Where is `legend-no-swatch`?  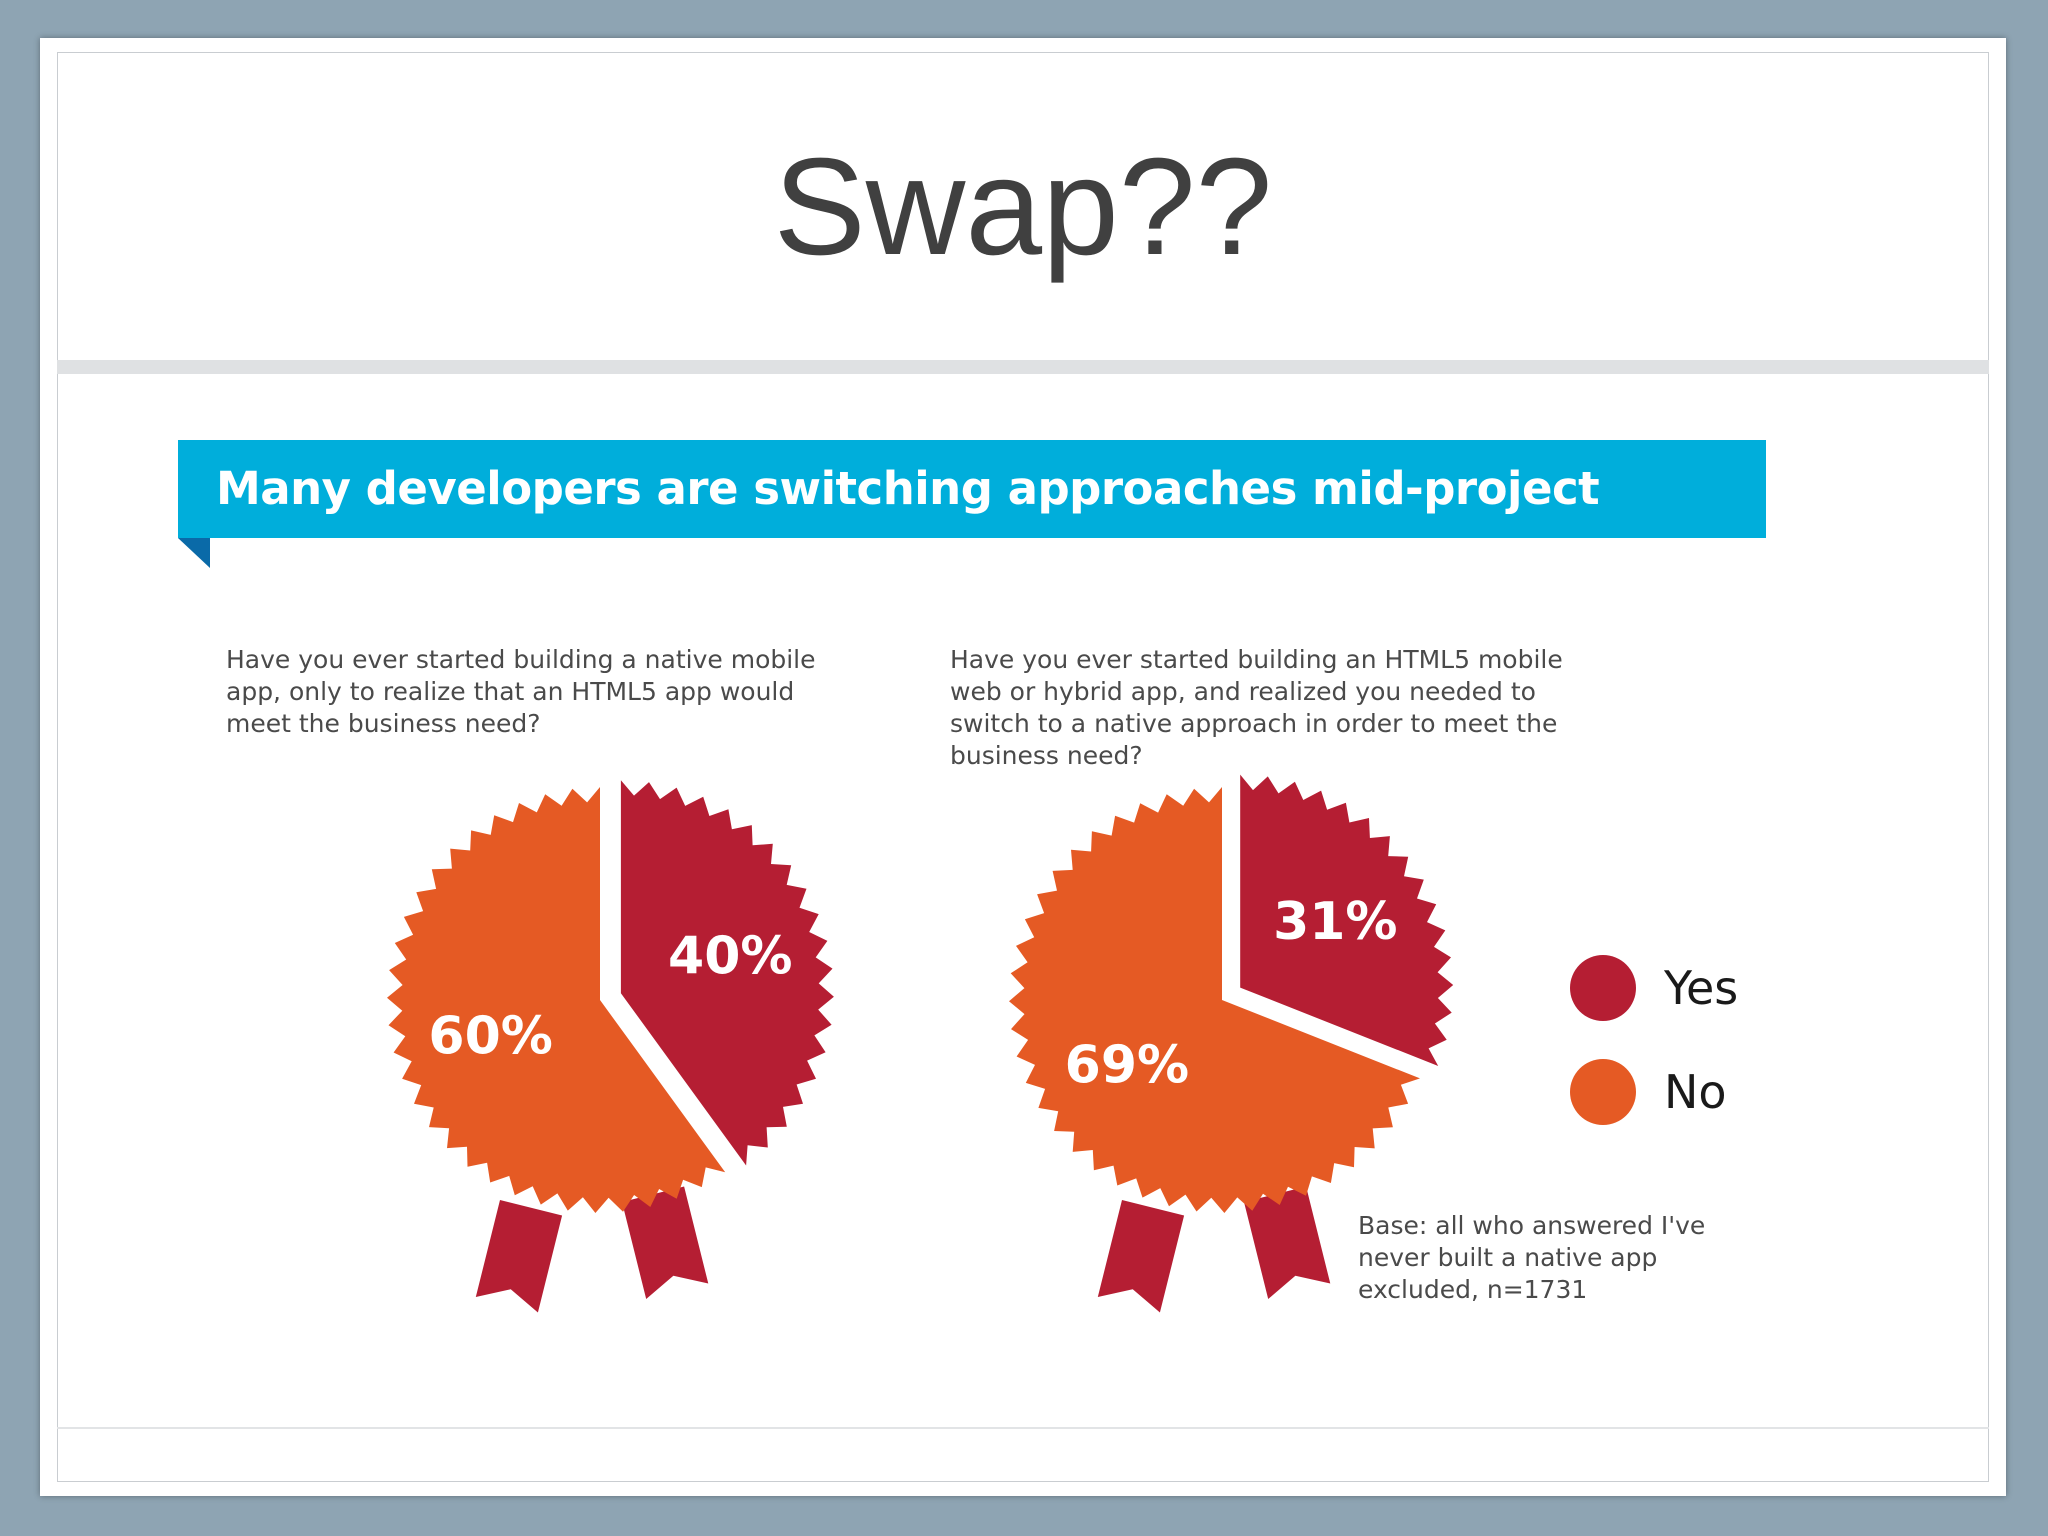
legend-no-swatch is located at coordinates (1603, 1092).